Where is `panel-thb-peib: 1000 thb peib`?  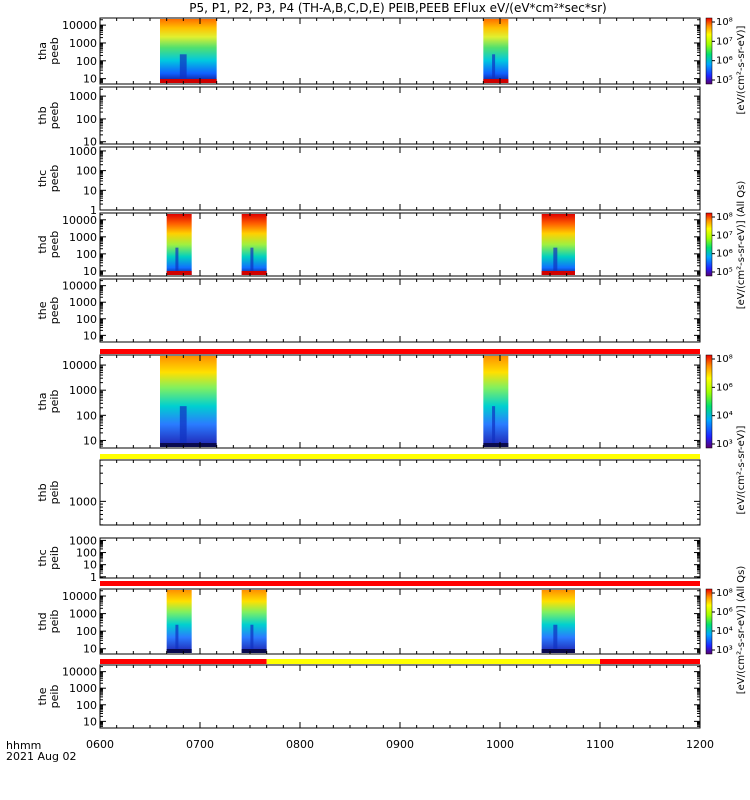
panel-thb-peib: 1000 thb peib is located at coordinates (368, 492).